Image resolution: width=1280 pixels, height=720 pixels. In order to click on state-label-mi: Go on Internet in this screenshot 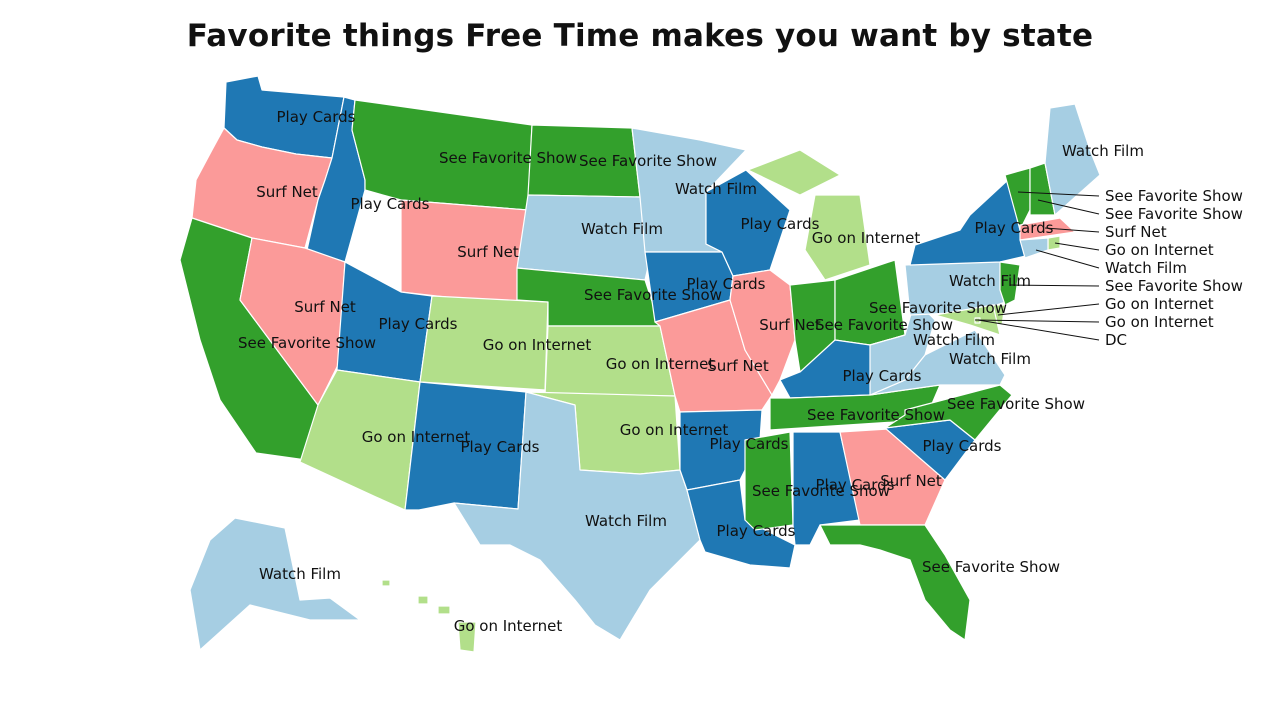, I will do `click(866, 238)`.